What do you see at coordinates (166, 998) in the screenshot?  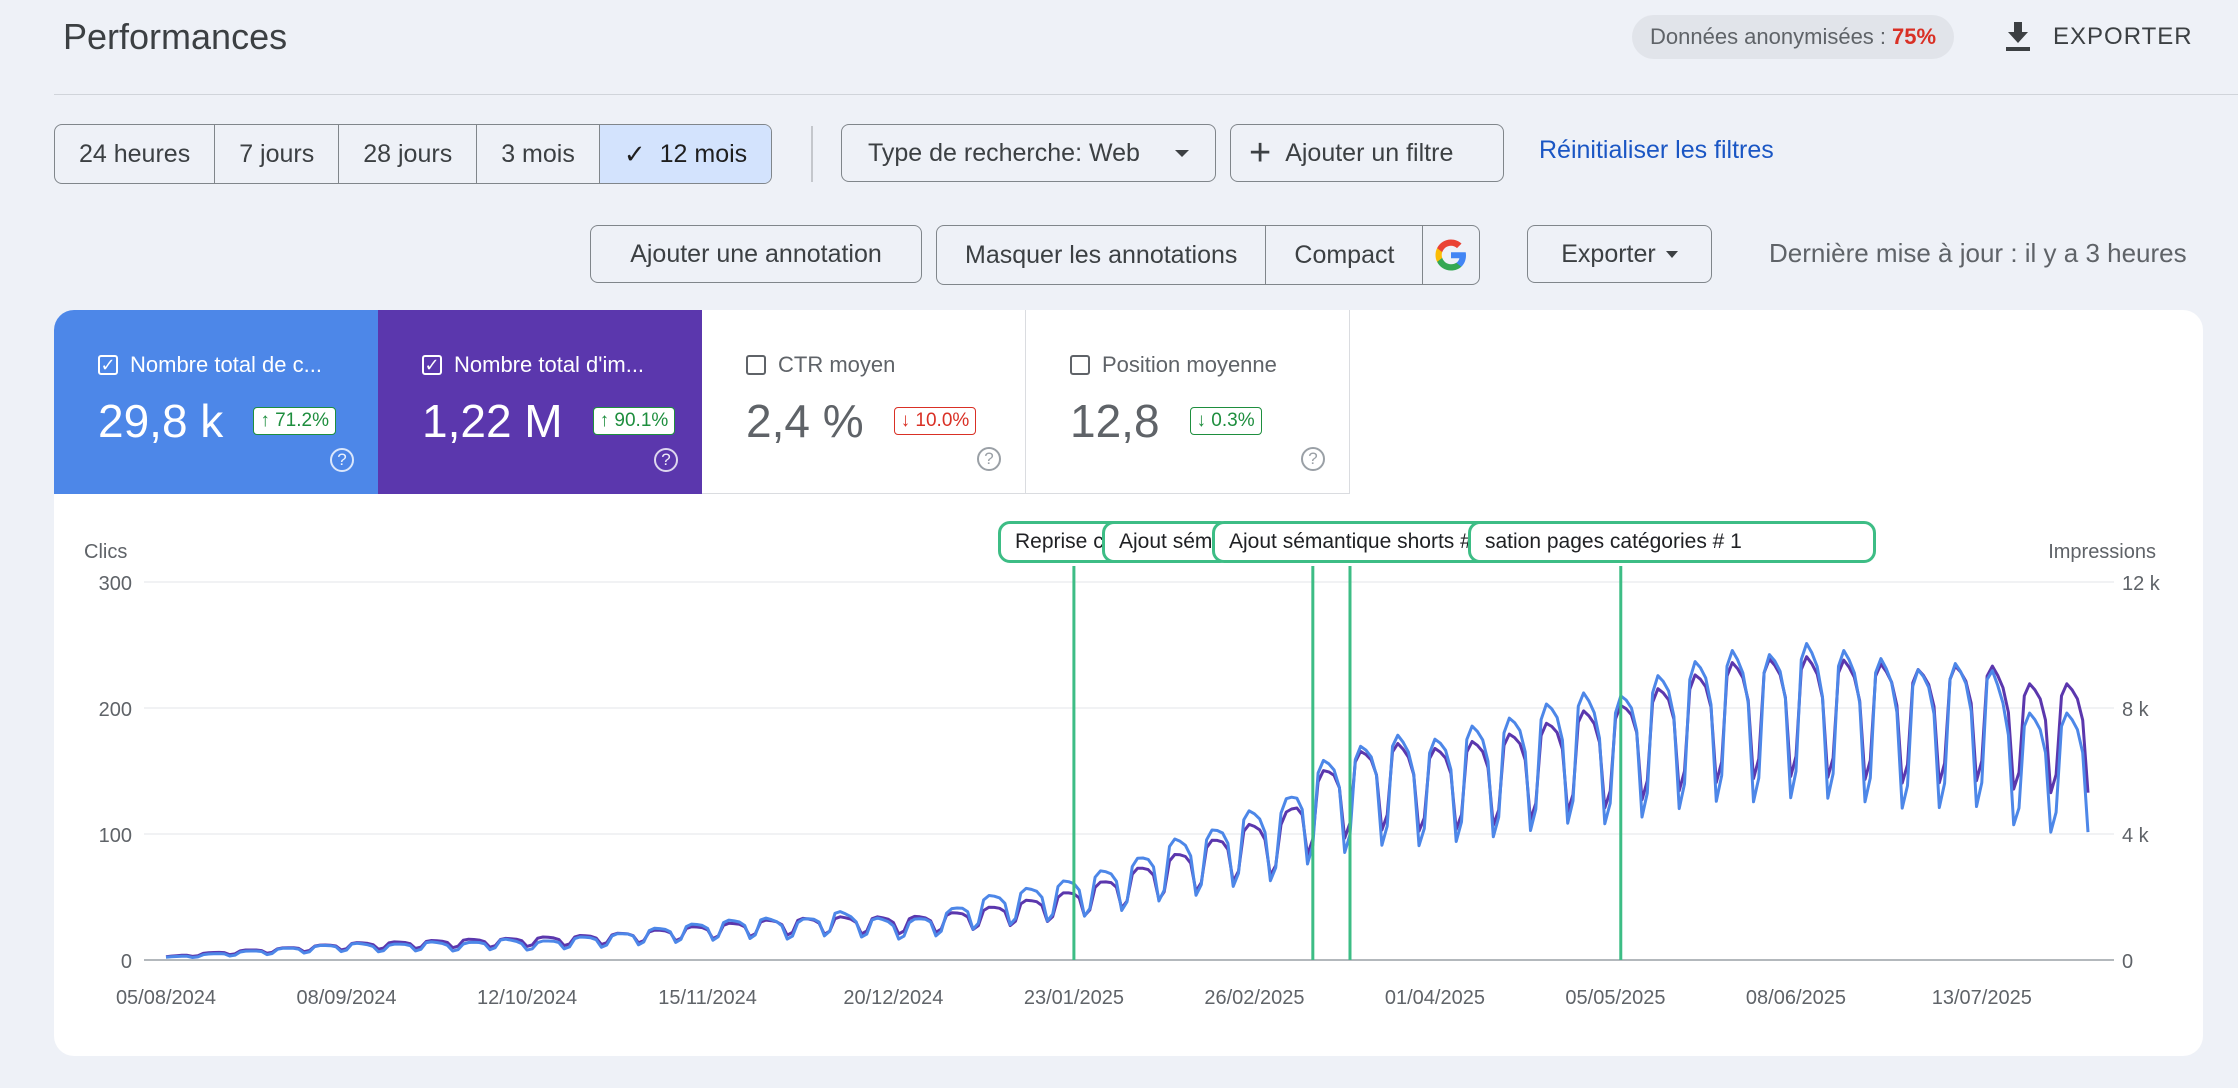 I see `x-tick-label: 05/08/2024` at bounding box center [166, 998].